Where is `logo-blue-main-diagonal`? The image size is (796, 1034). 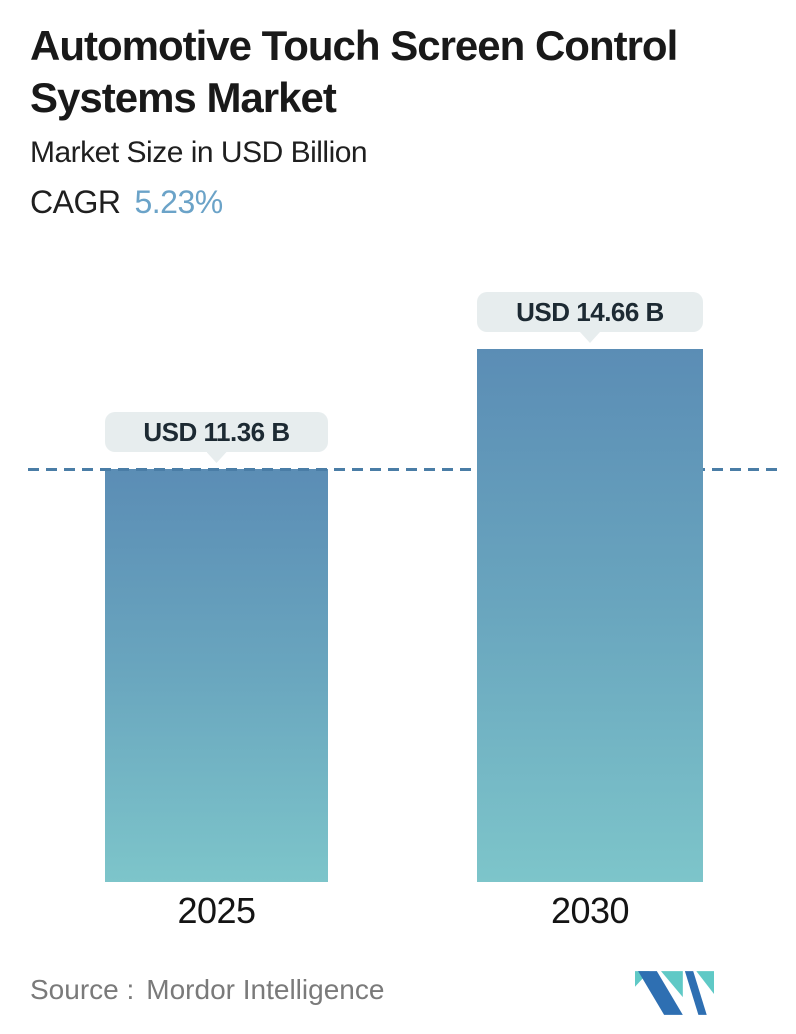 logo-blue-main-diagonal is located at coordinates (660, 993).